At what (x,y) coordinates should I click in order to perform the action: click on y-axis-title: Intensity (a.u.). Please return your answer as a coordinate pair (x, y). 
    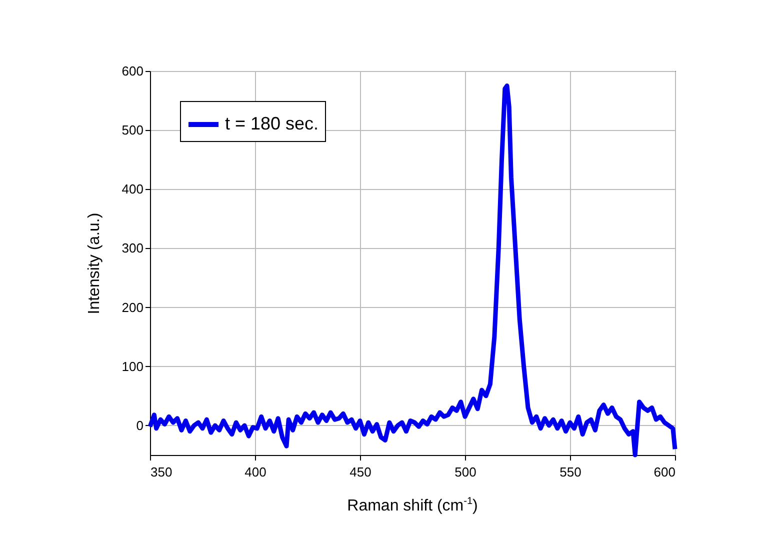
    Looking at the image, I should click on (94, 263).